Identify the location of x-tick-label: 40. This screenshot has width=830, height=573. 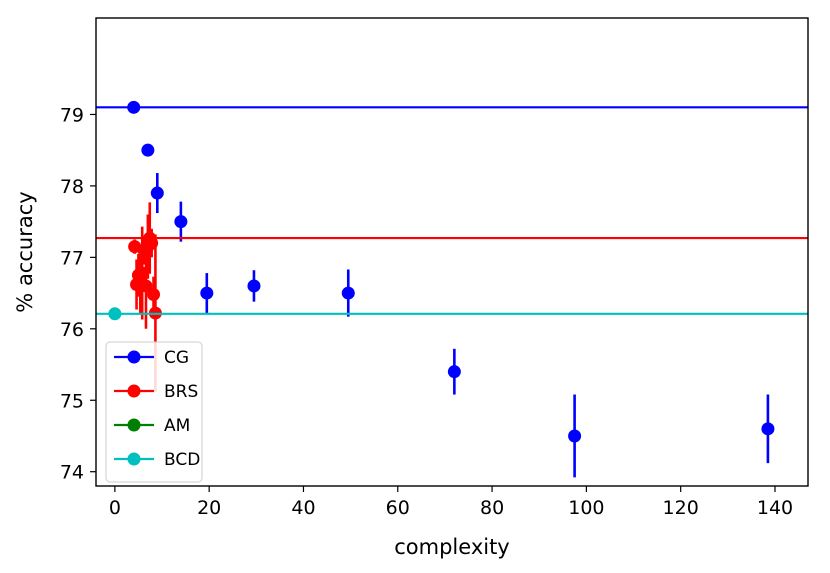
(303, 508).